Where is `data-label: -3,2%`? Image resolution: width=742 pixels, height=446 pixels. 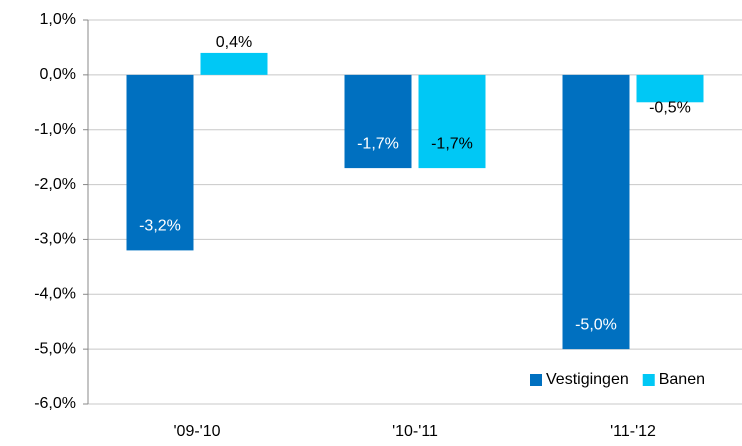 data-label: -3,2% is located at coordinates (160, 226).